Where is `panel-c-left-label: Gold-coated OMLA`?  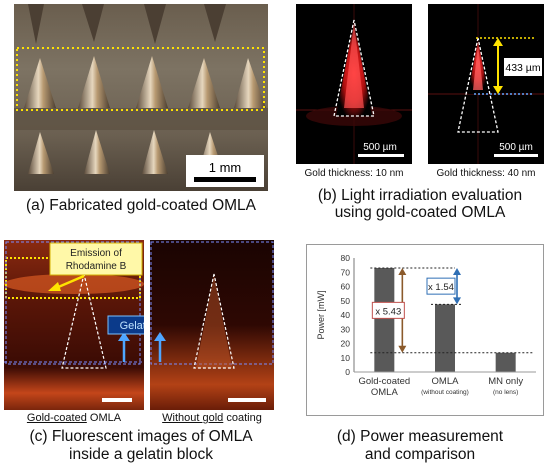 panel-c-left-label: Gold-coated OMLA is located at coordinates (74, 418).